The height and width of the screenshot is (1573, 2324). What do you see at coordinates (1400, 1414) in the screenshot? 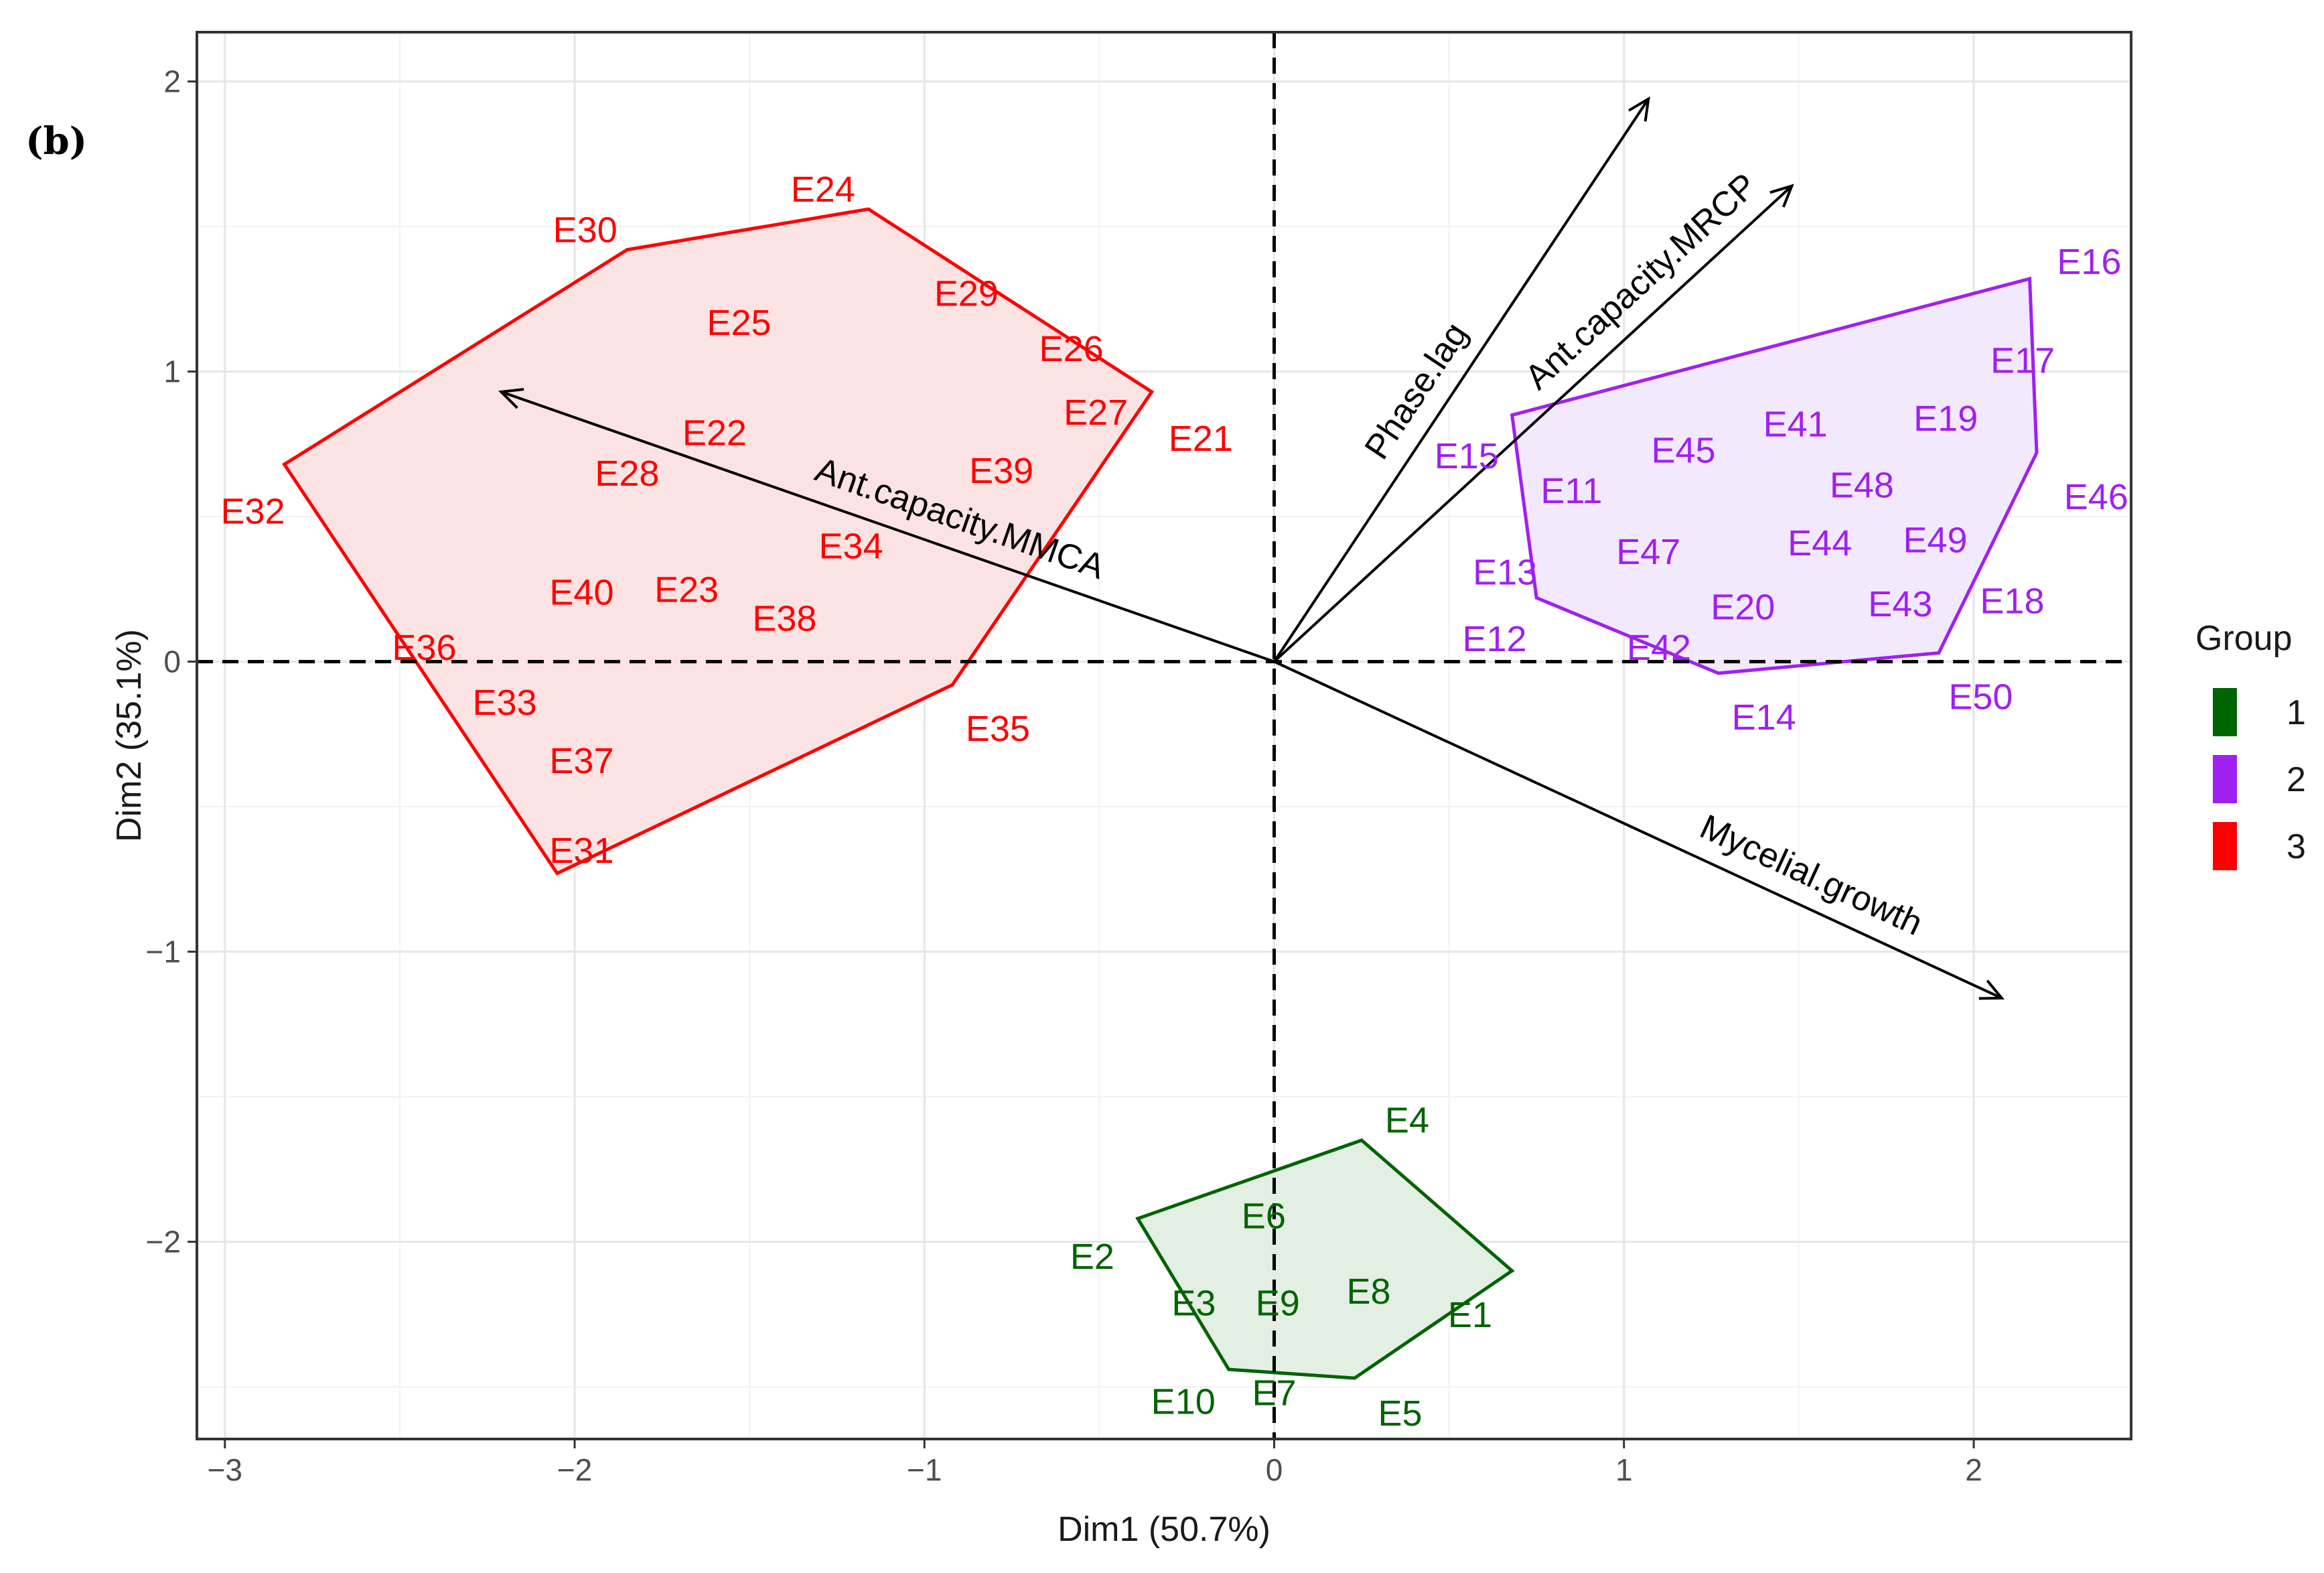
I see `point-label-e5: E5` at bounding box center [1400, 1414].